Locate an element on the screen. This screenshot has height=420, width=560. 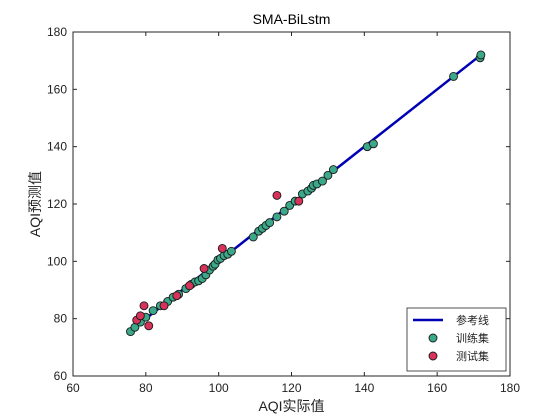
legend-swatch-test is located at coordinates (433, 356).